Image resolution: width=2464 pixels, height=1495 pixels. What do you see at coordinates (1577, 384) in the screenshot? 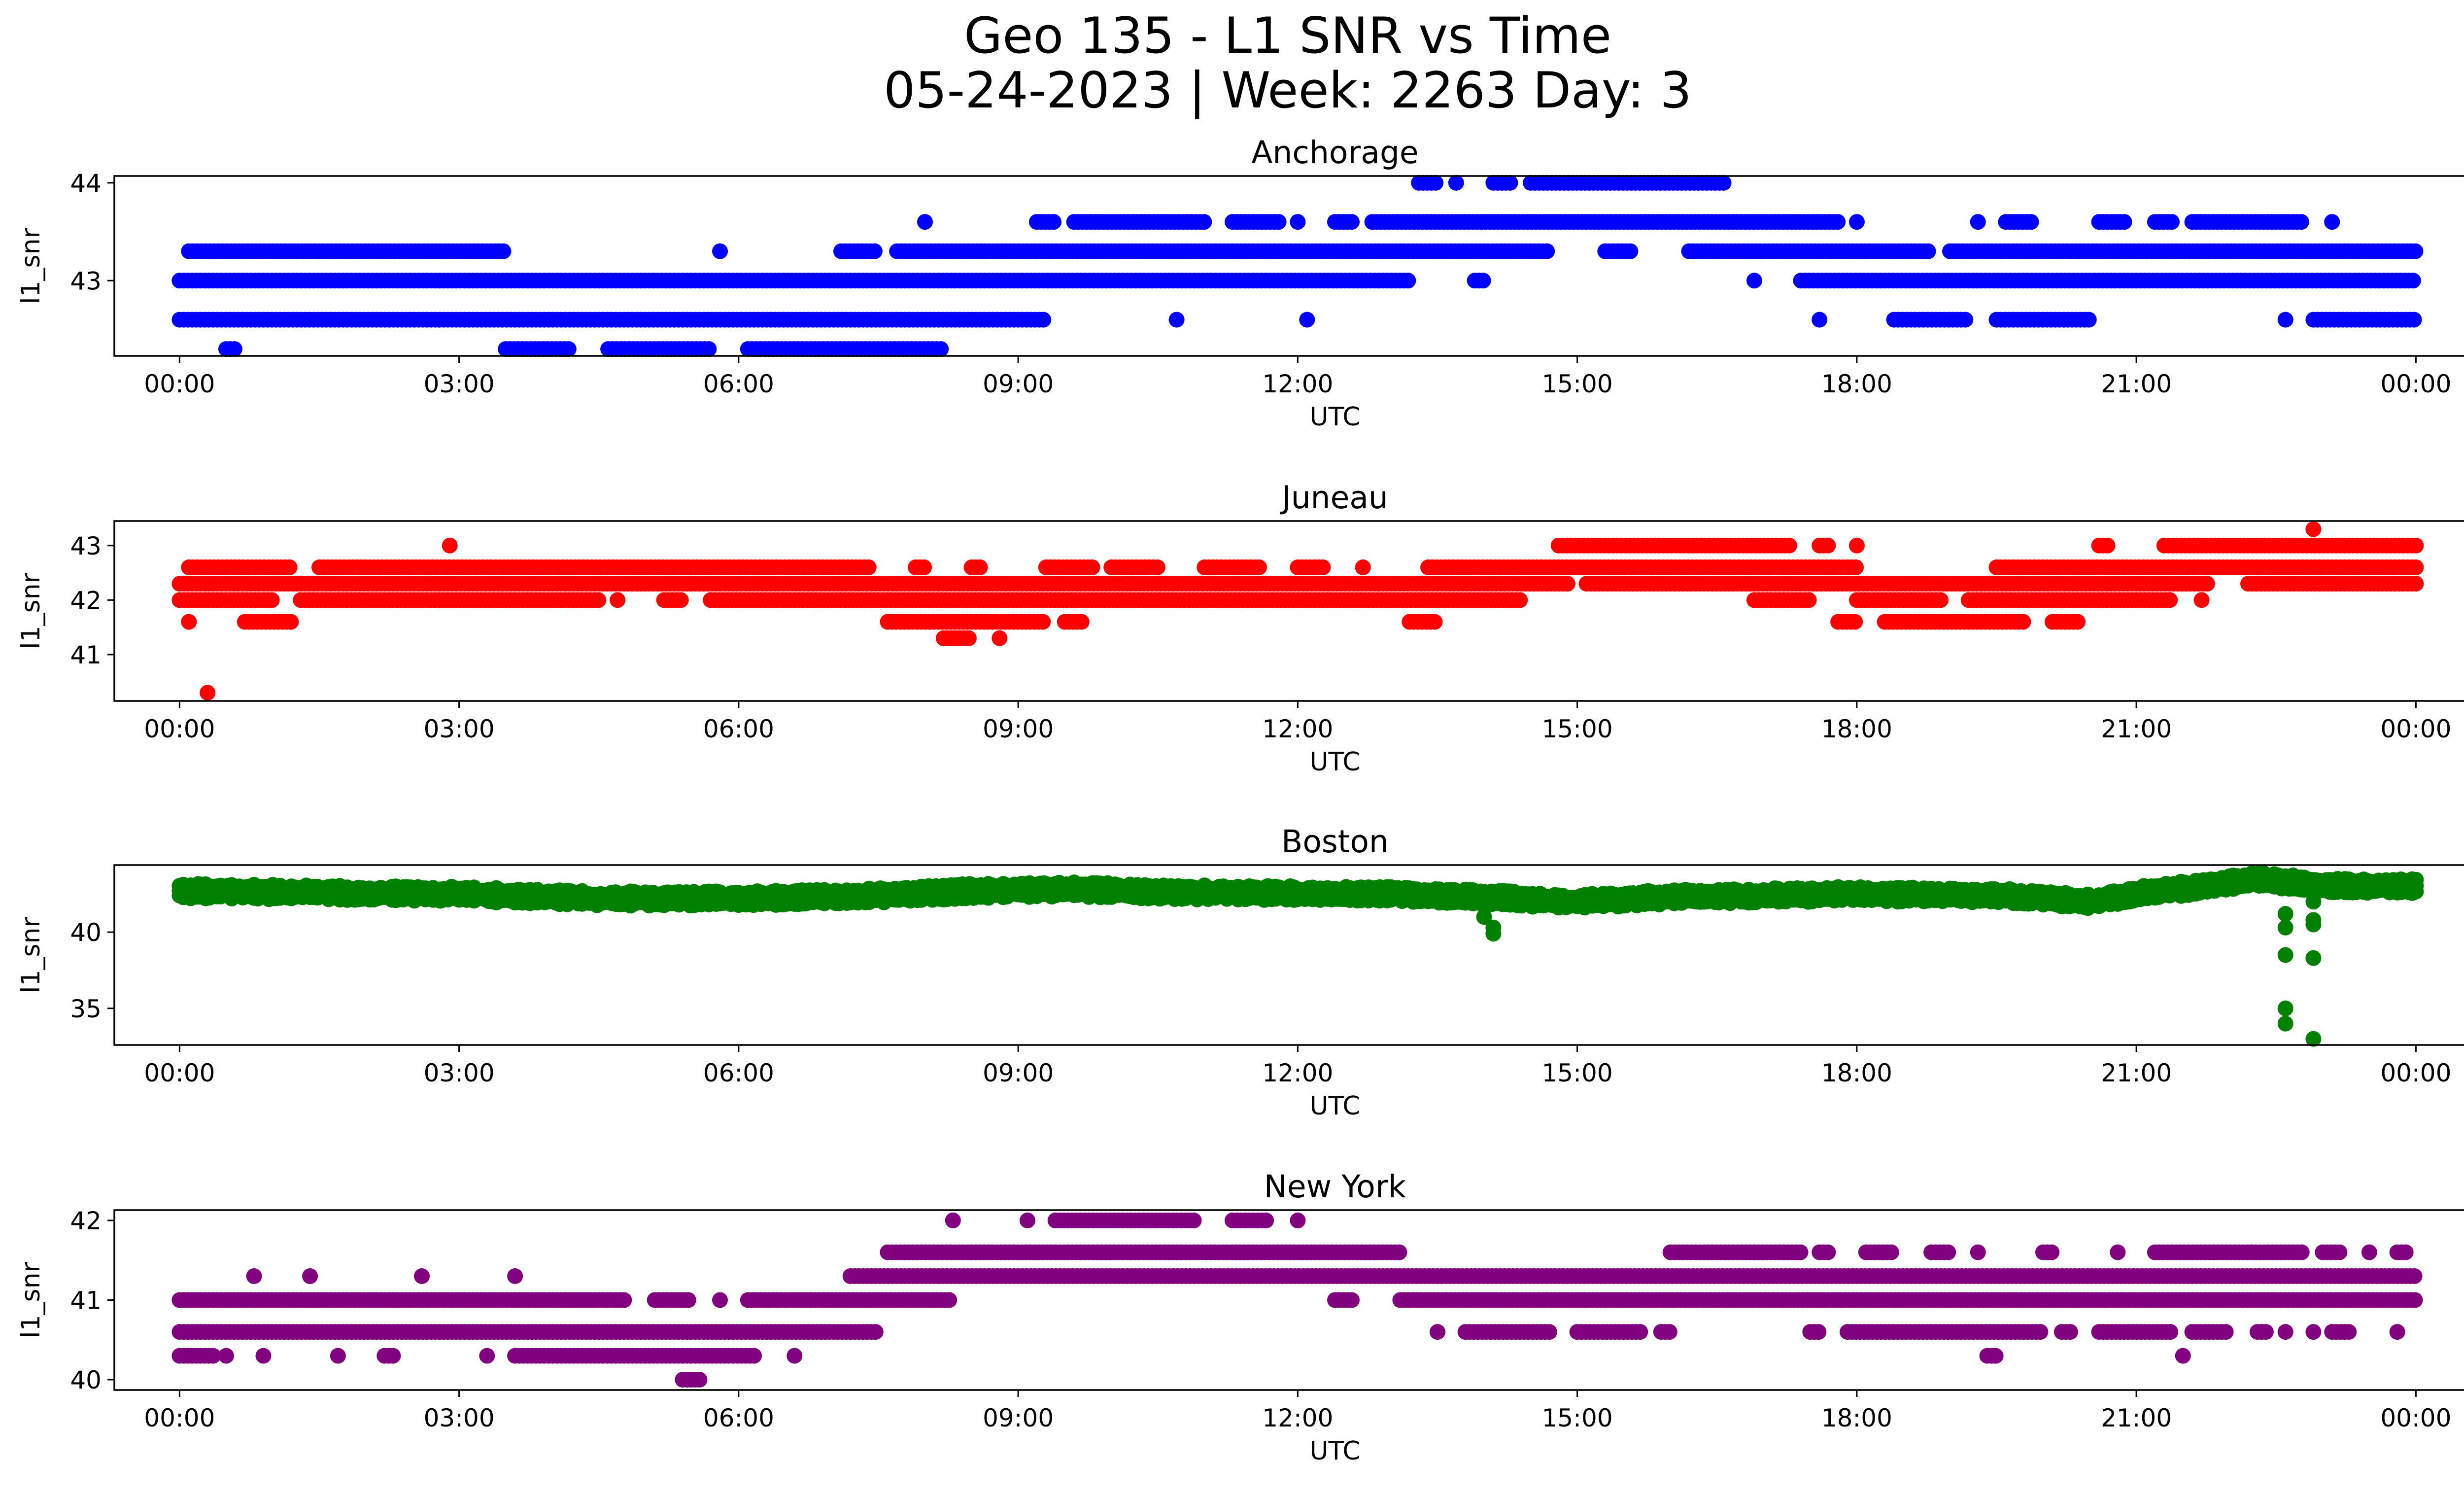
I see `x-tick-label-anchorage-5: 15:00` at bounding box center [1577, 384].